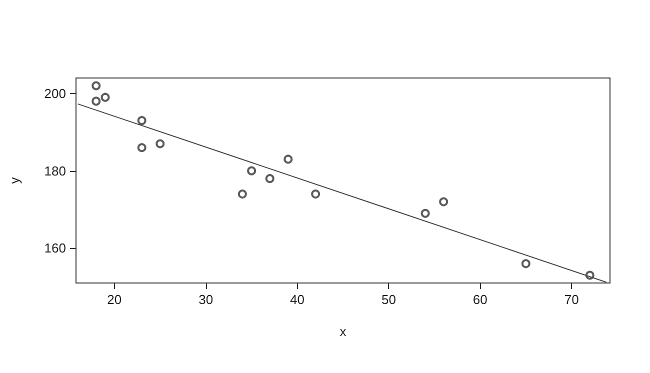  What do you see at coordinates (114, 299) in the screenshot?
I see `x-tick-label: 20` at bounding box center [114, 299].